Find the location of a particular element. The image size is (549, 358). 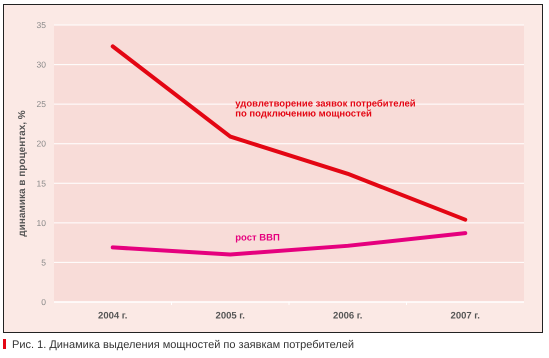

y-tick-label: 10 is located at coordinates (41, 223).